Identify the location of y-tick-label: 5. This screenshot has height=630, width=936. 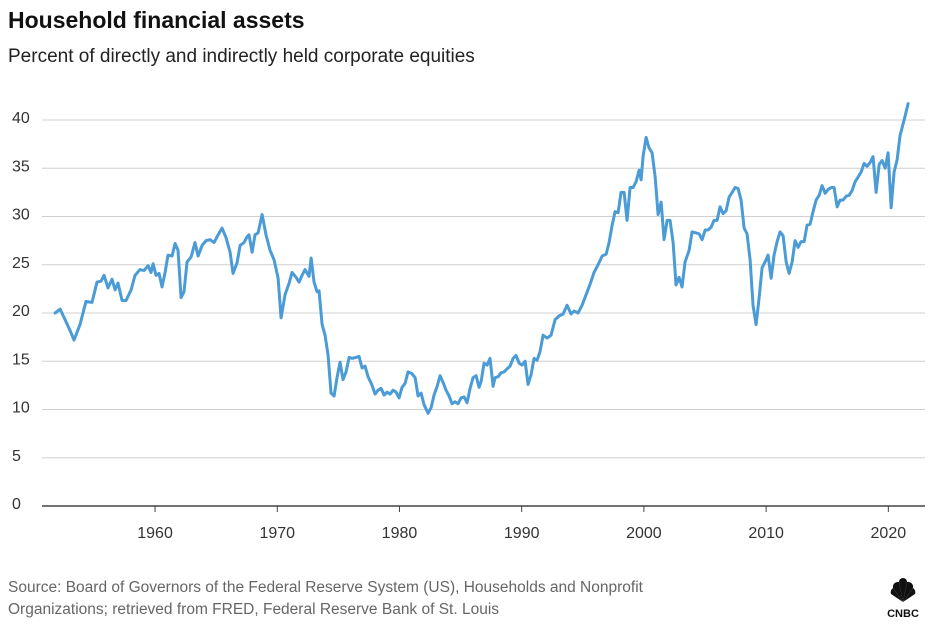
(16, 456).